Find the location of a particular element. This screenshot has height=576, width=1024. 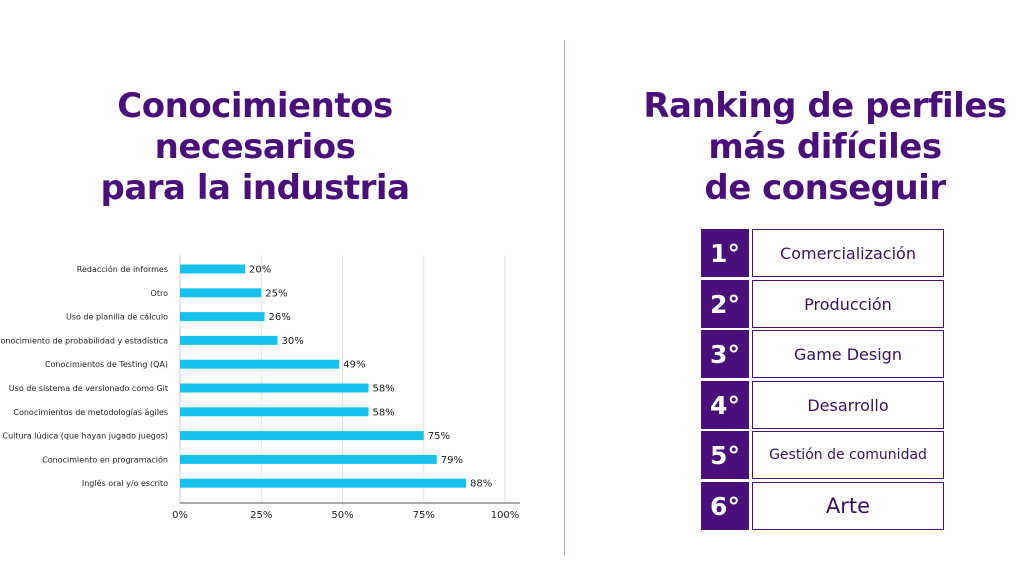

rank-position: 1° is located at coordinates (725, 253).